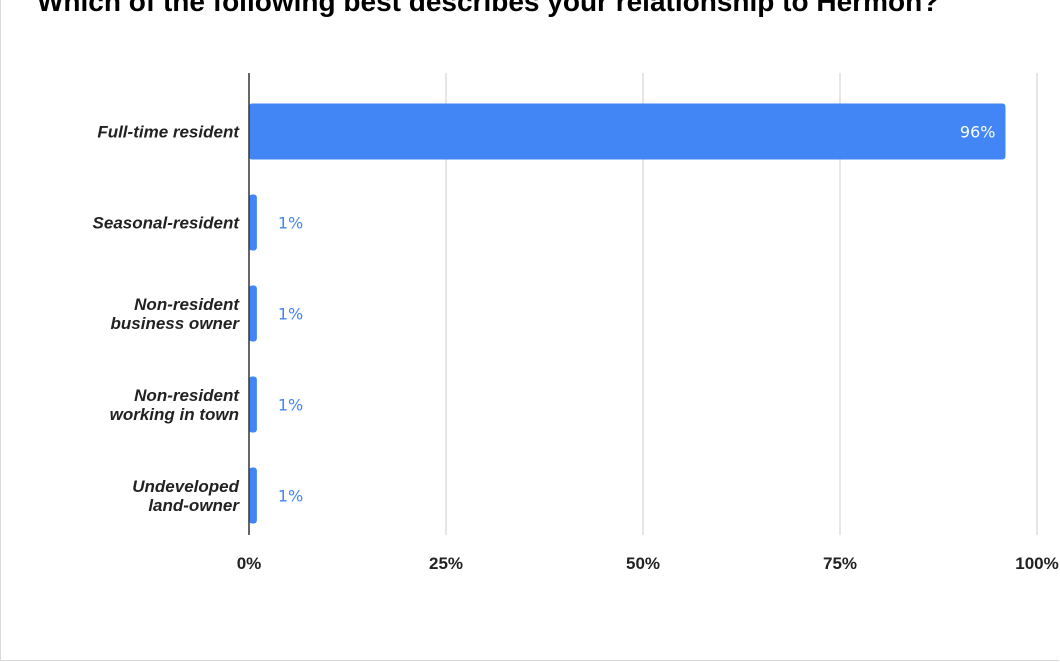 This screenshot has width=1060, height=662. What do you see at coordinates (446, 563) in the screenshot?
I see `x-tick-label: 25%` at bounding box center [446, 563].